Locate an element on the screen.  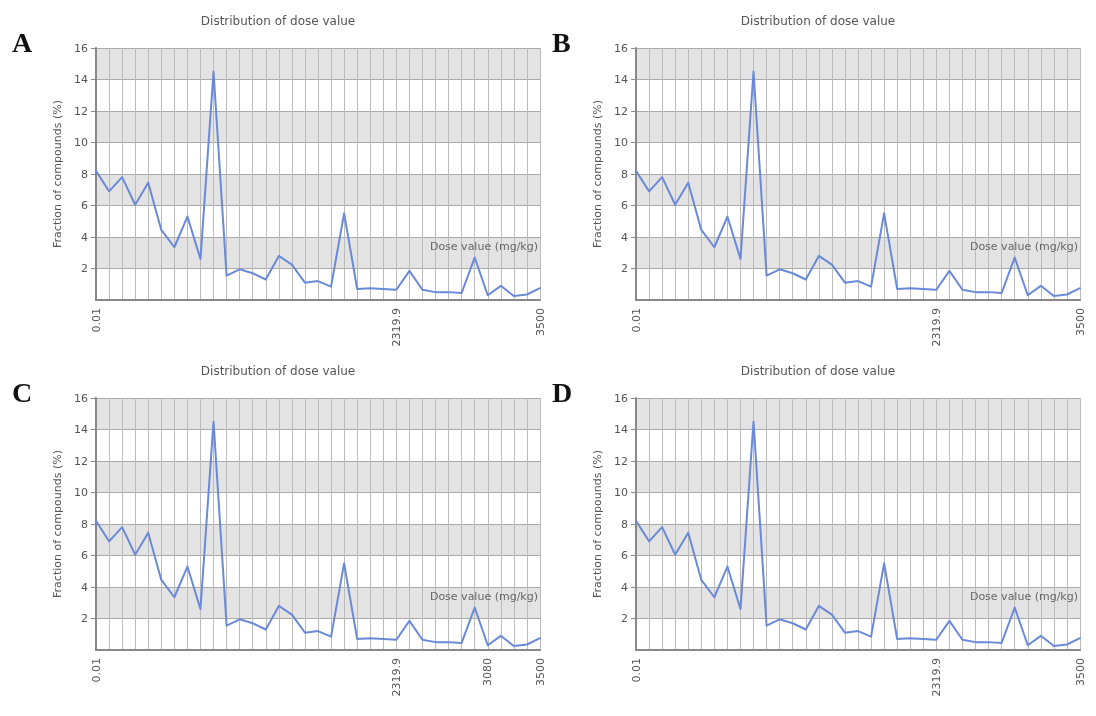
text: A is located at coordinates (22, 42).